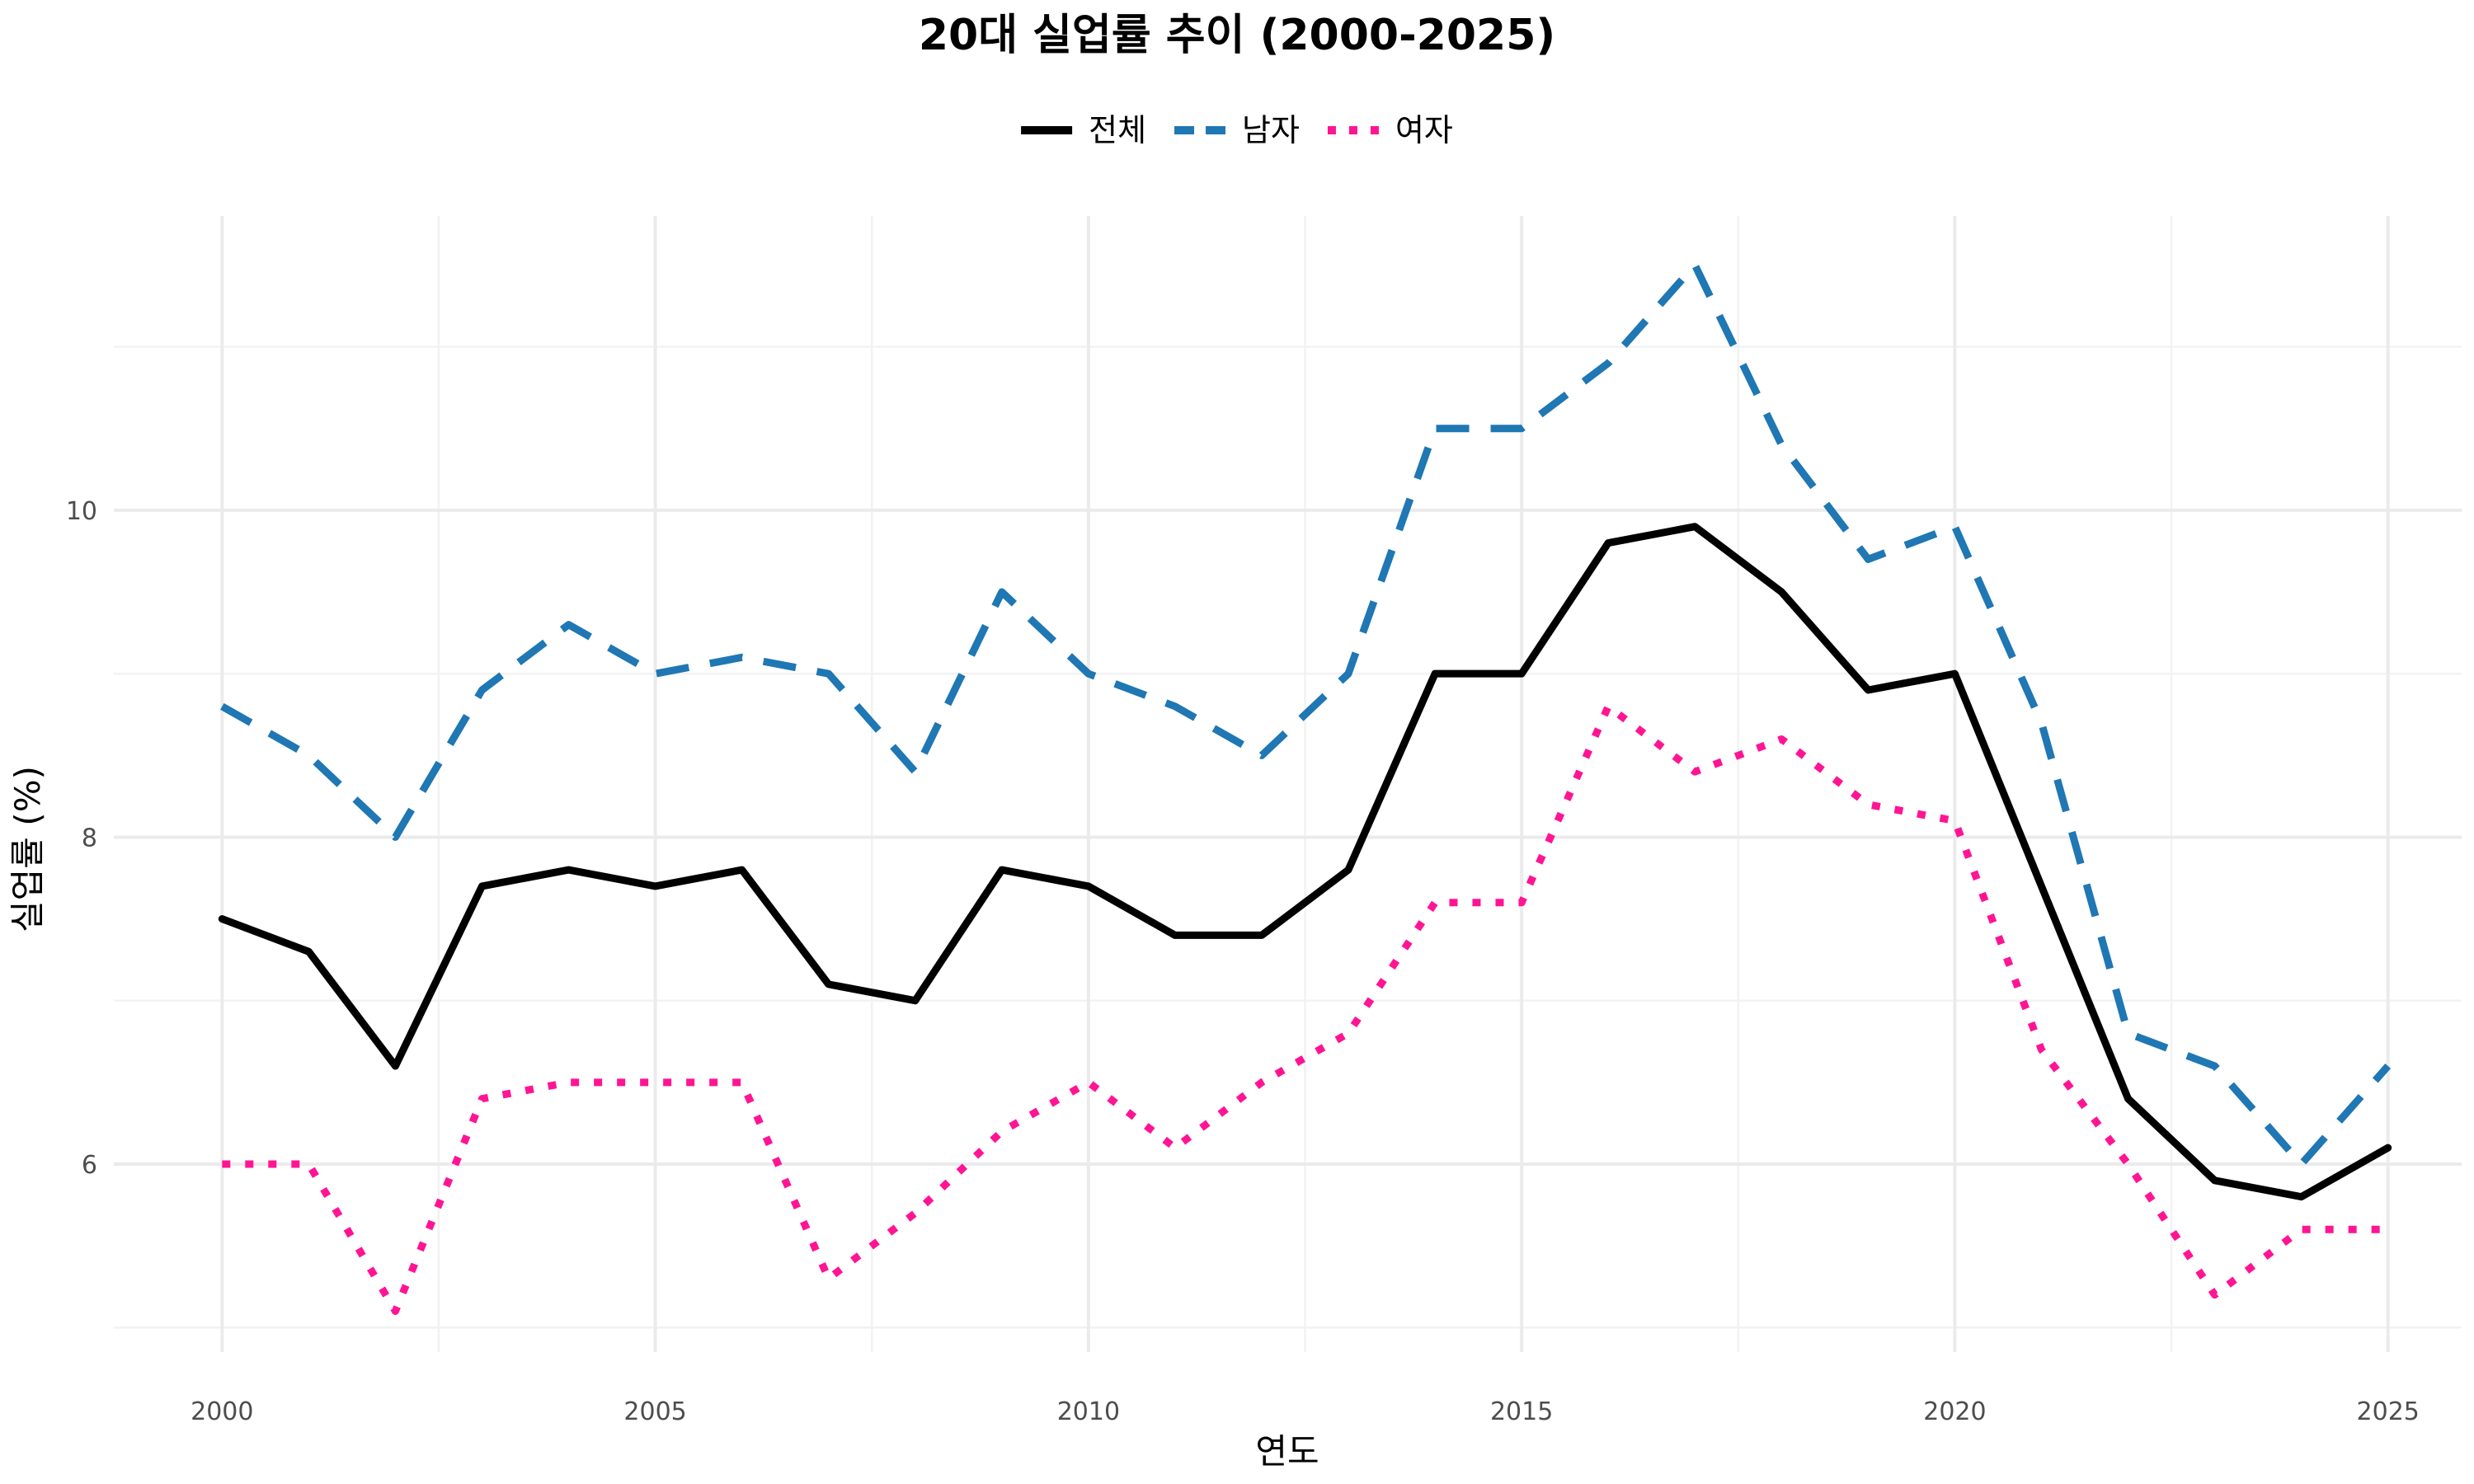 The image size is (2474, 1484). I want to click on x-tick-label: 2005, so click(654, 1411).